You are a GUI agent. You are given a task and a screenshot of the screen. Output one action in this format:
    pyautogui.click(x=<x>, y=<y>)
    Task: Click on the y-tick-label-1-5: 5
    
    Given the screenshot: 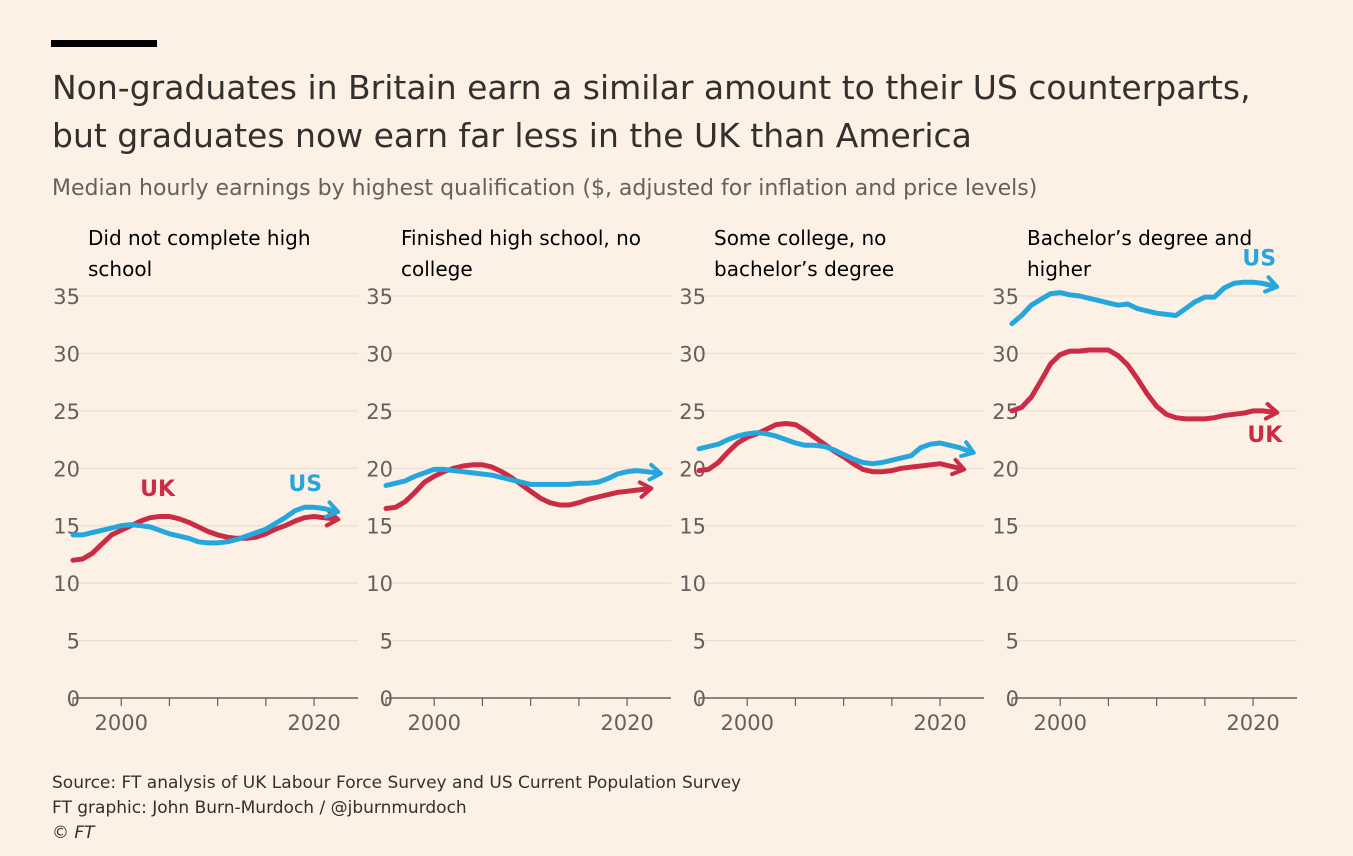 What is the action you would take?
    pyautogui.click(x=73, y=642)
    